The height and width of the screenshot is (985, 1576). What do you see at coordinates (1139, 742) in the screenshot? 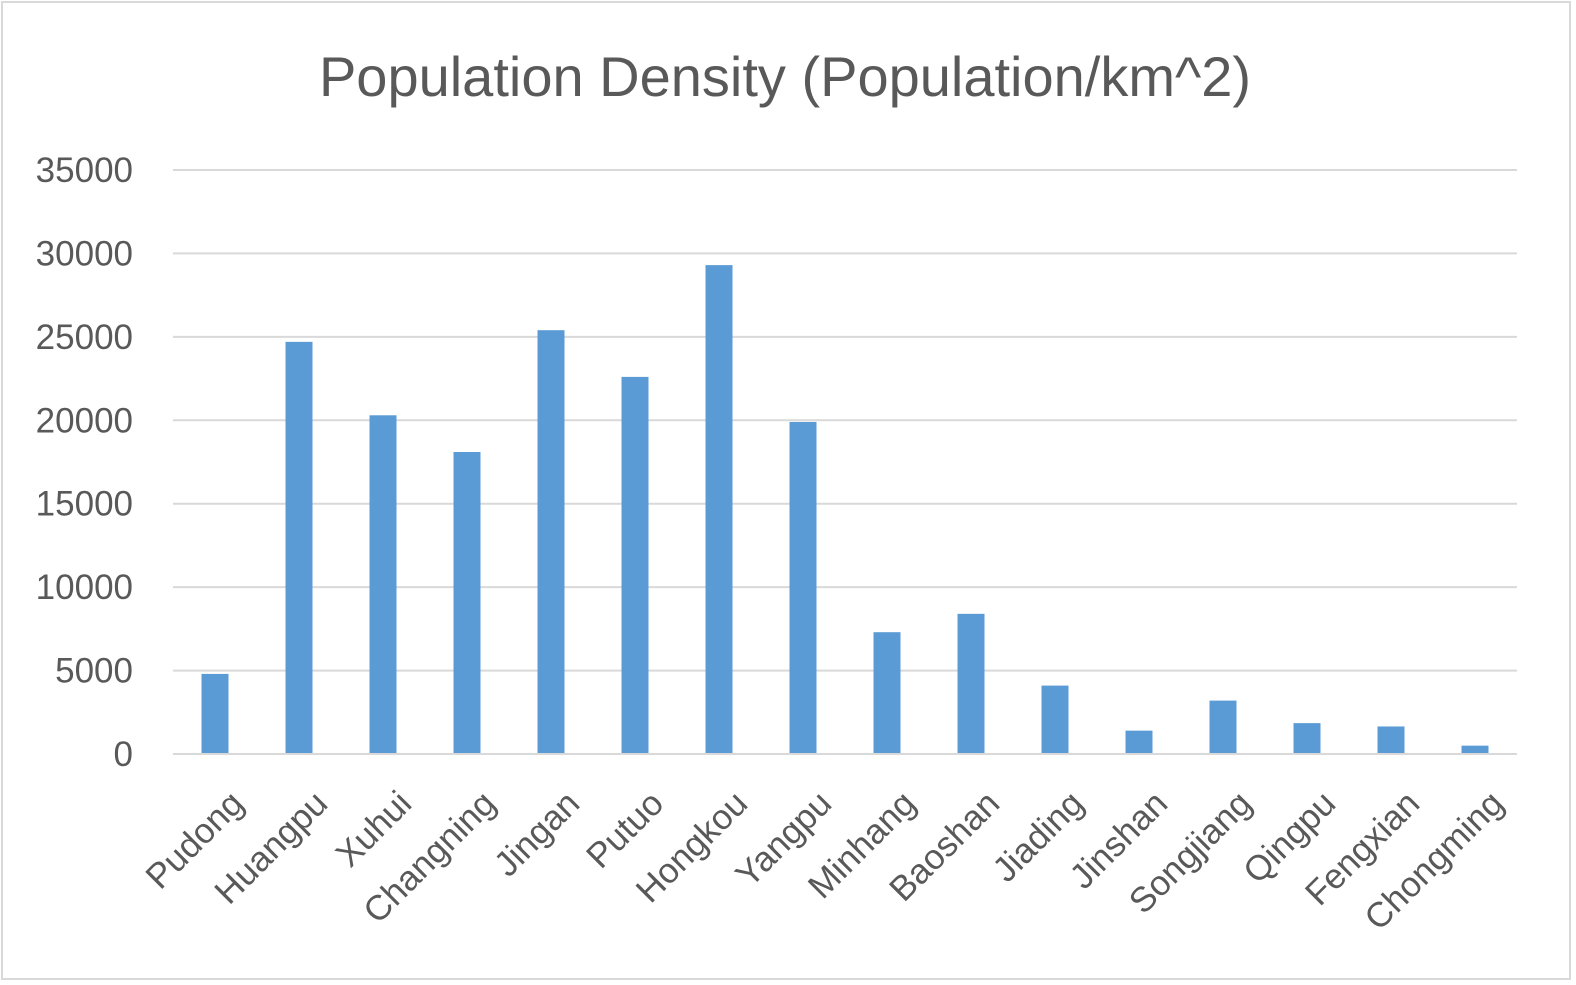
I see `bar-jinshan` at bounding box center [1139, 742].